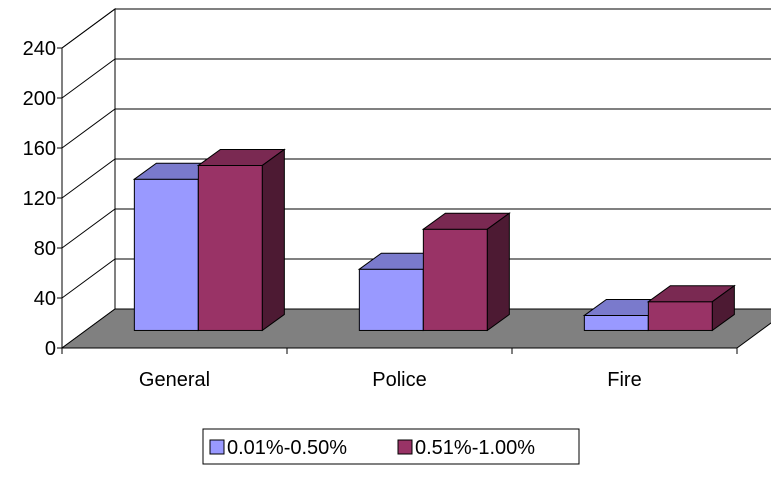  I want to click on y-axis-tick-labels: 0 40 80 120 160 200 240, so click(43, 199).